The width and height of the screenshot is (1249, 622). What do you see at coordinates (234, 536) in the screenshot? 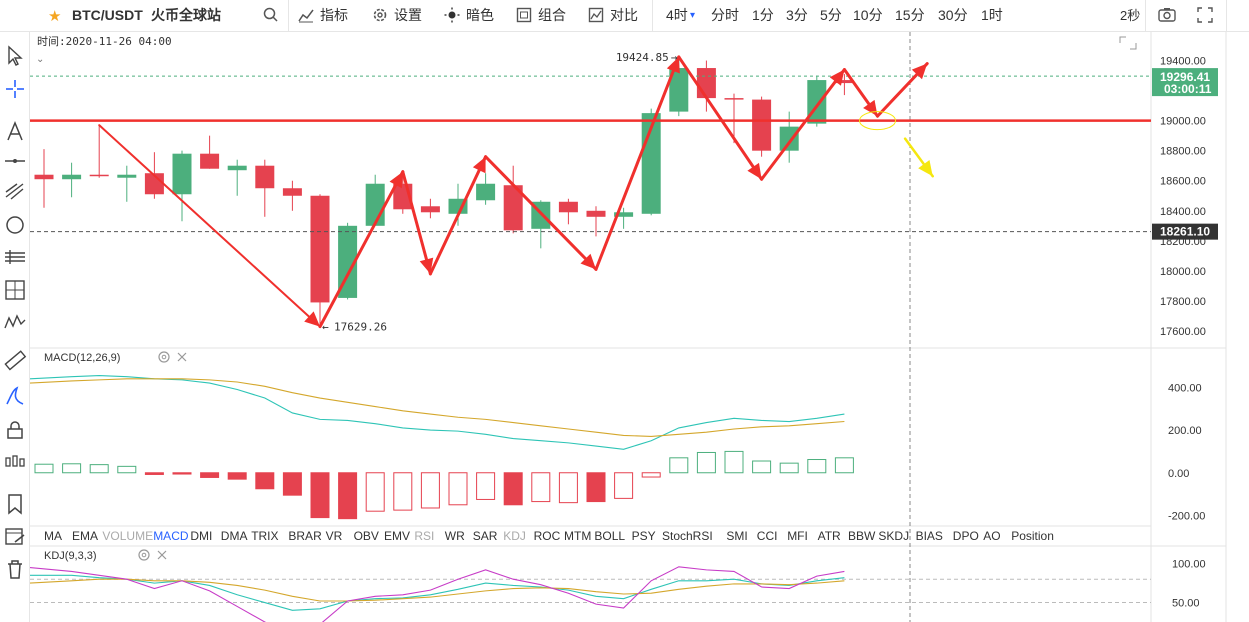
I see `indicator-tab-dma: DMA` at bounding box center [234, 536].